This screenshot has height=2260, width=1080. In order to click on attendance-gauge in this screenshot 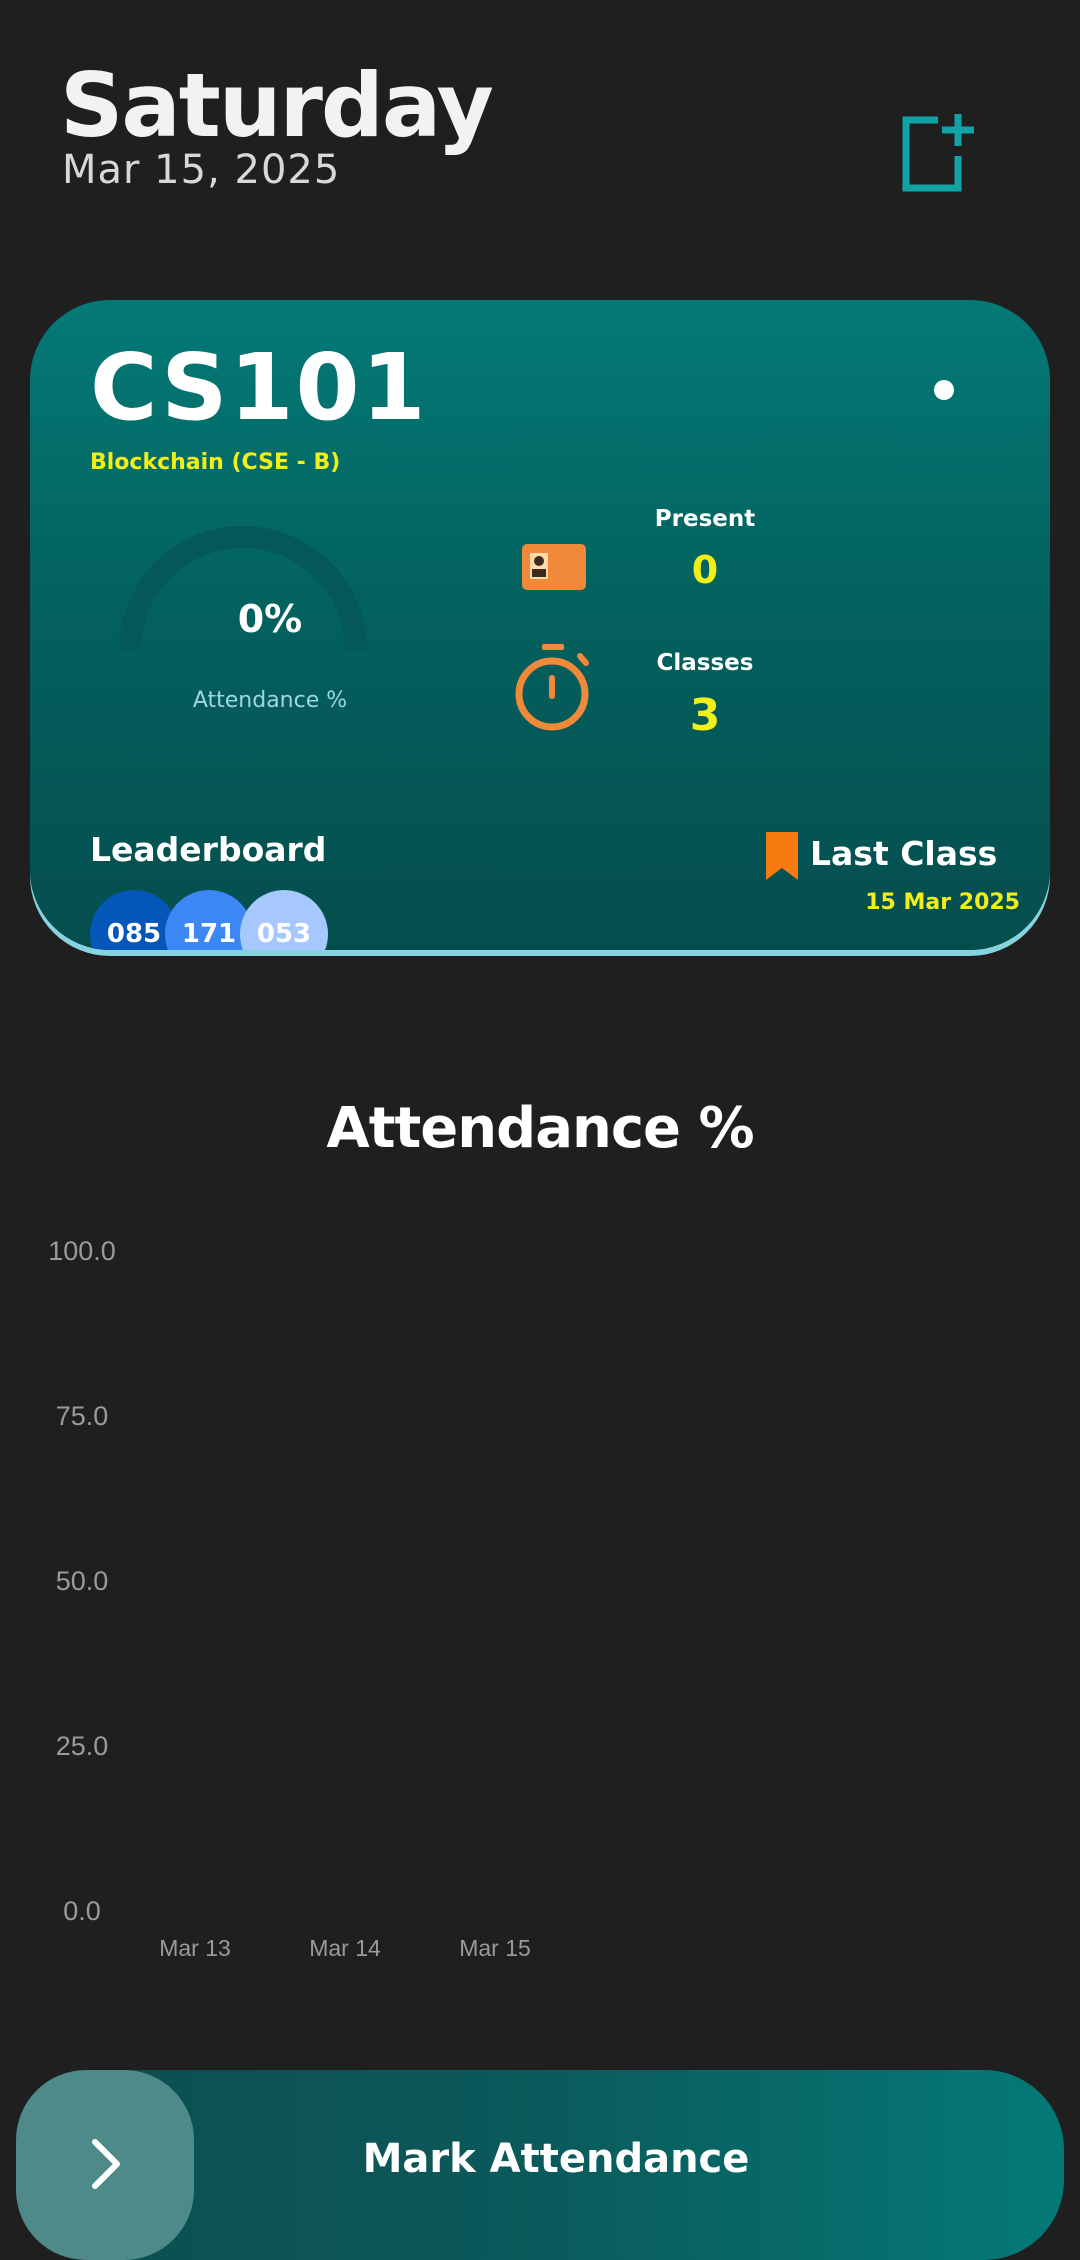, I will do `click(243, 588)`.